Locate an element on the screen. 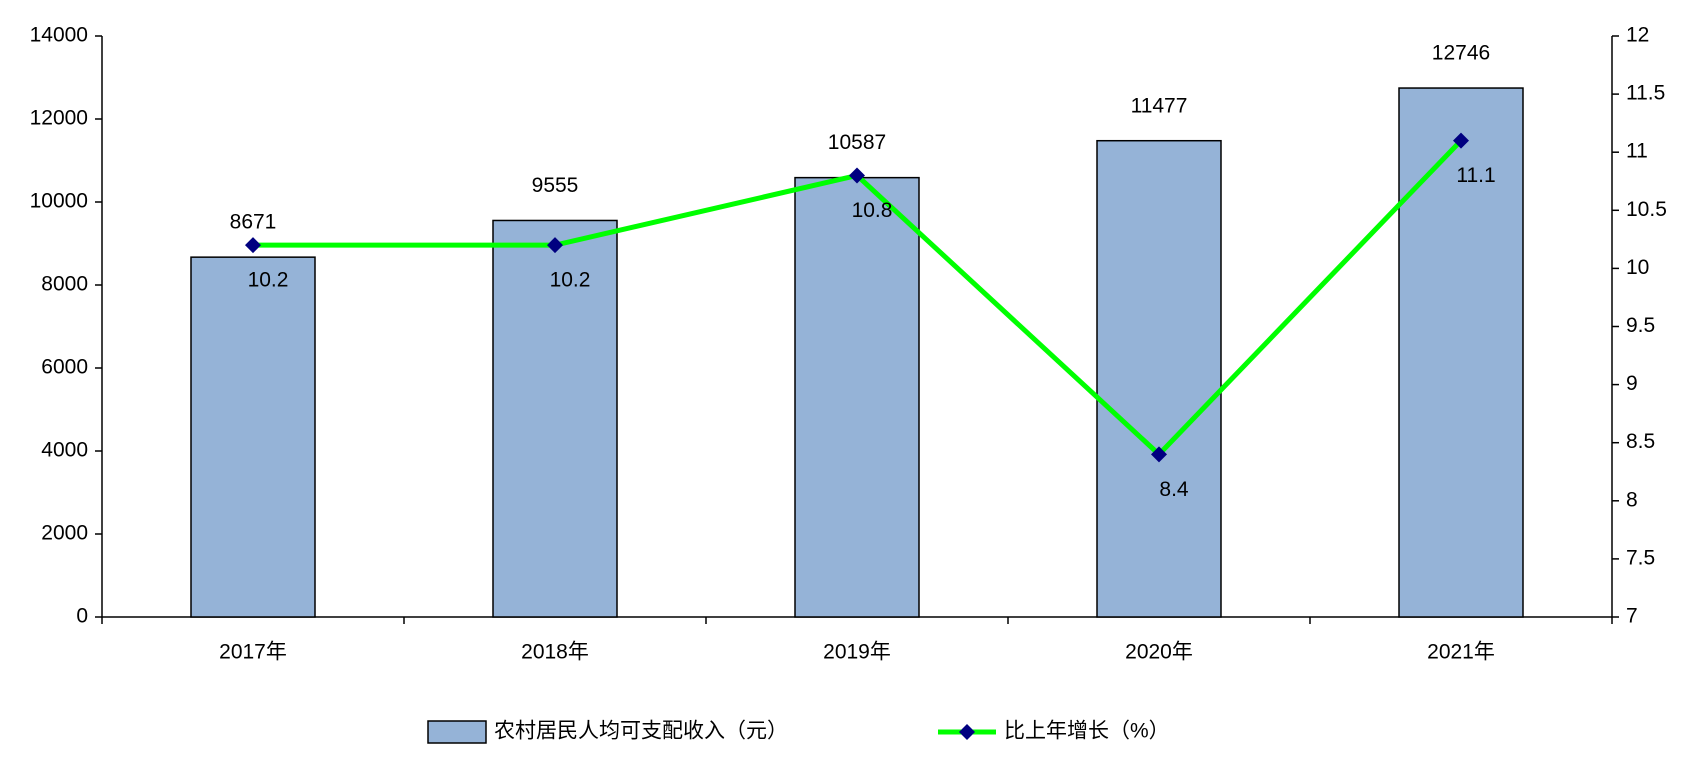 The width and height of the screenshot is (1689, 758). line-value-label: 11.1 is located at coordinates (1475, 175).